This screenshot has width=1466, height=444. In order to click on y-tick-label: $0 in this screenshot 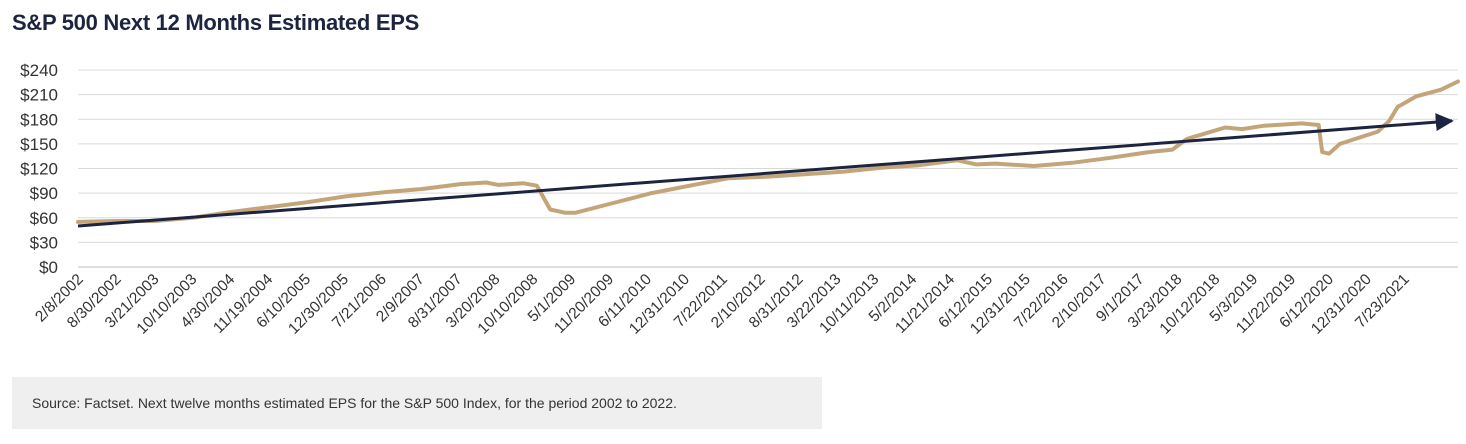, I will do `click(48, 267)`.